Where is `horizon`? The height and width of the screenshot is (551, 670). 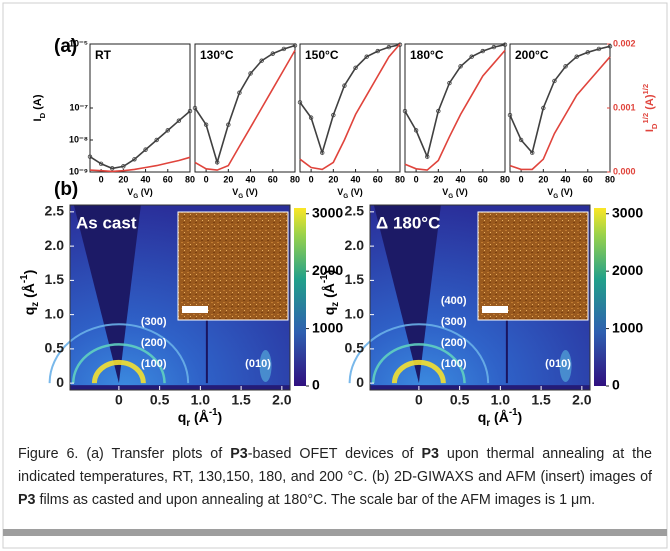
horizon is located at coordinates (480, 387).